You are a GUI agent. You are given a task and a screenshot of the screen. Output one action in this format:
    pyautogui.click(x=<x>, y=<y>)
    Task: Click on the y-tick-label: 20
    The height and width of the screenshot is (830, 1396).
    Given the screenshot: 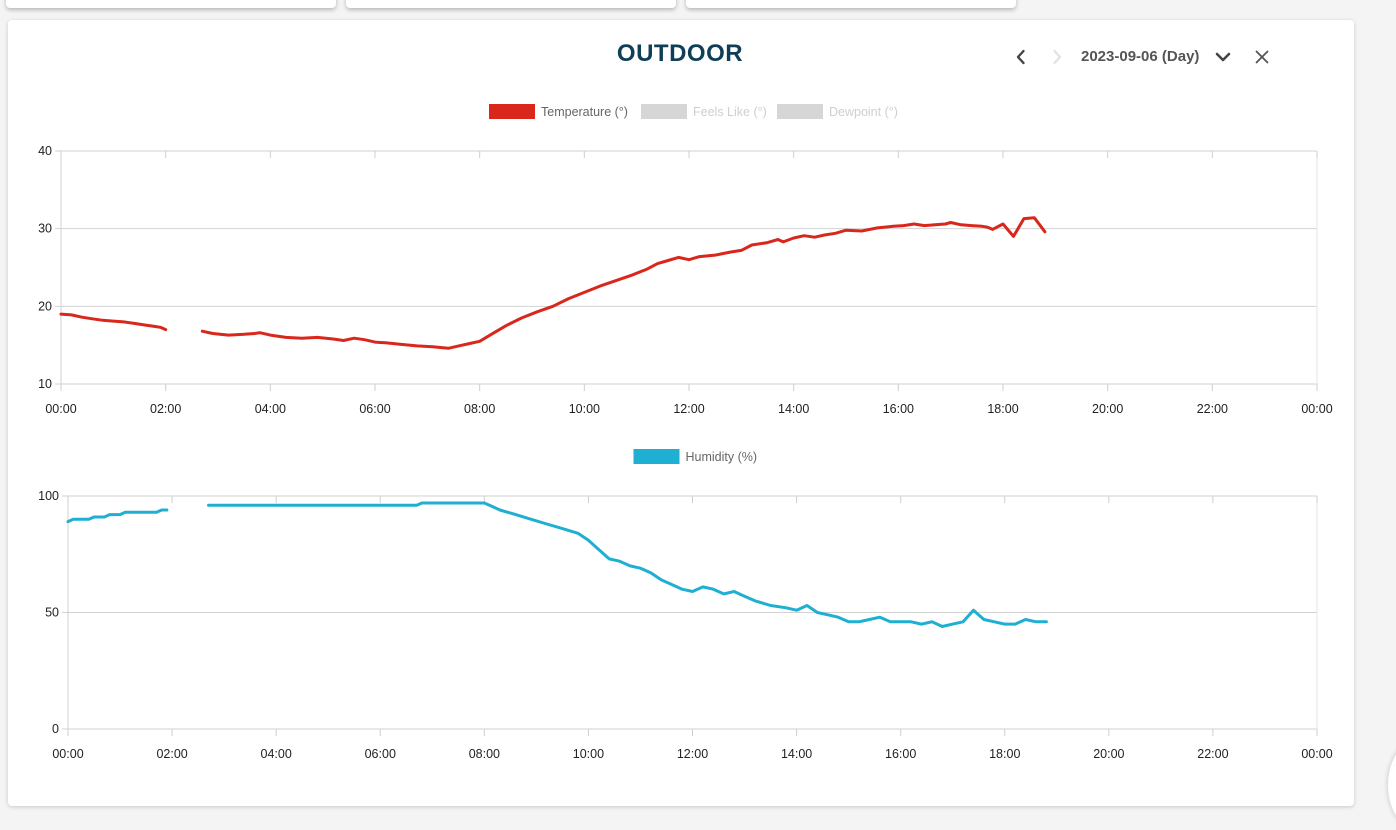 What is the action you would take?
    pyautogui.click(x=45, y=306)
    